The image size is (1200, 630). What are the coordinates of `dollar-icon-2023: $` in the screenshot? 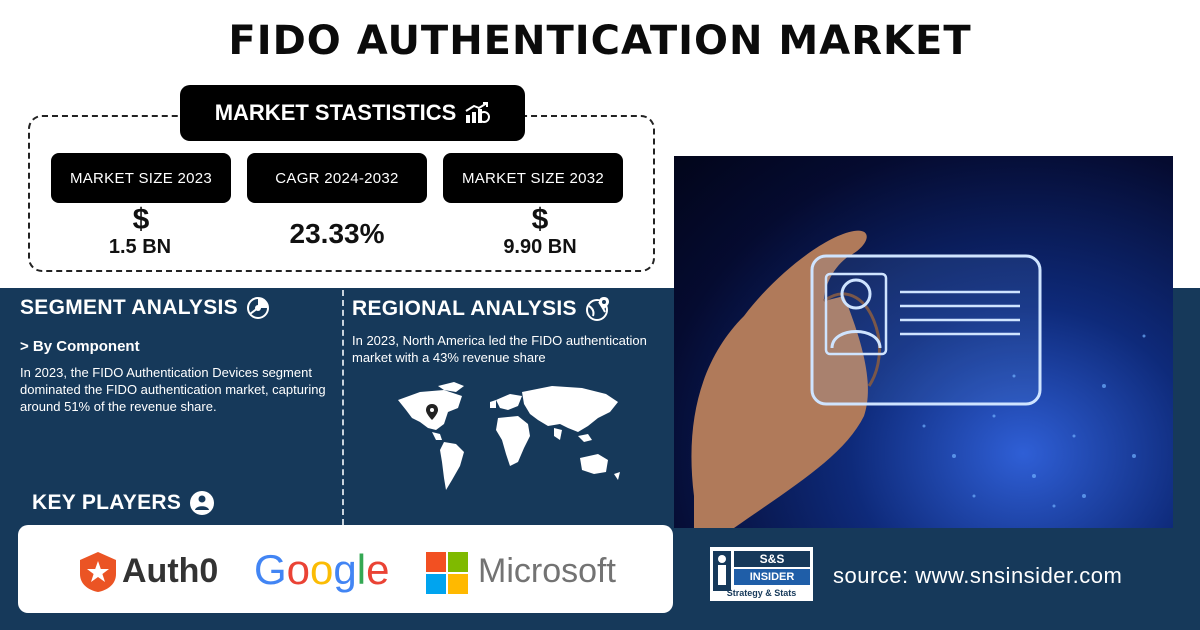 It's located at (141, 219).